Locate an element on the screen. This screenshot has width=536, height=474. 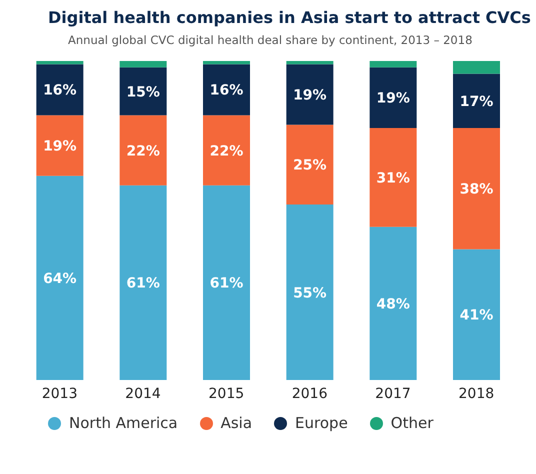
data-label: 48% is located at coordinates (393, 304).